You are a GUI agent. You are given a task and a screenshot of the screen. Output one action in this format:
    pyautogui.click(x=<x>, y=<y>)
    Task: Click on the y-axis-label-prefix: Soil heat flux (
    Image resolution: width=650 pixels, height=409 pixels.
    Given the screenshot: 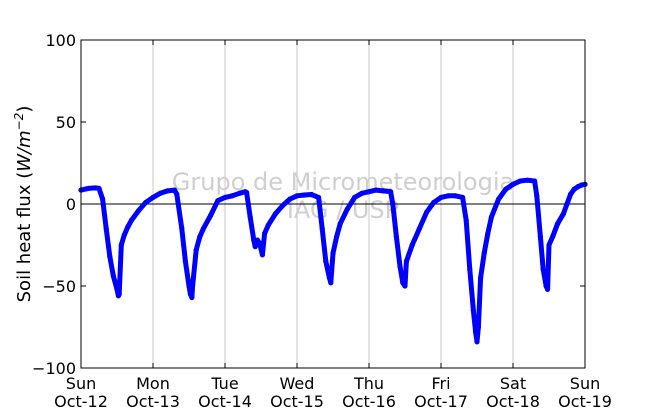 What is the action you would take?
    pyautogui.click(x=24, y=237)
    